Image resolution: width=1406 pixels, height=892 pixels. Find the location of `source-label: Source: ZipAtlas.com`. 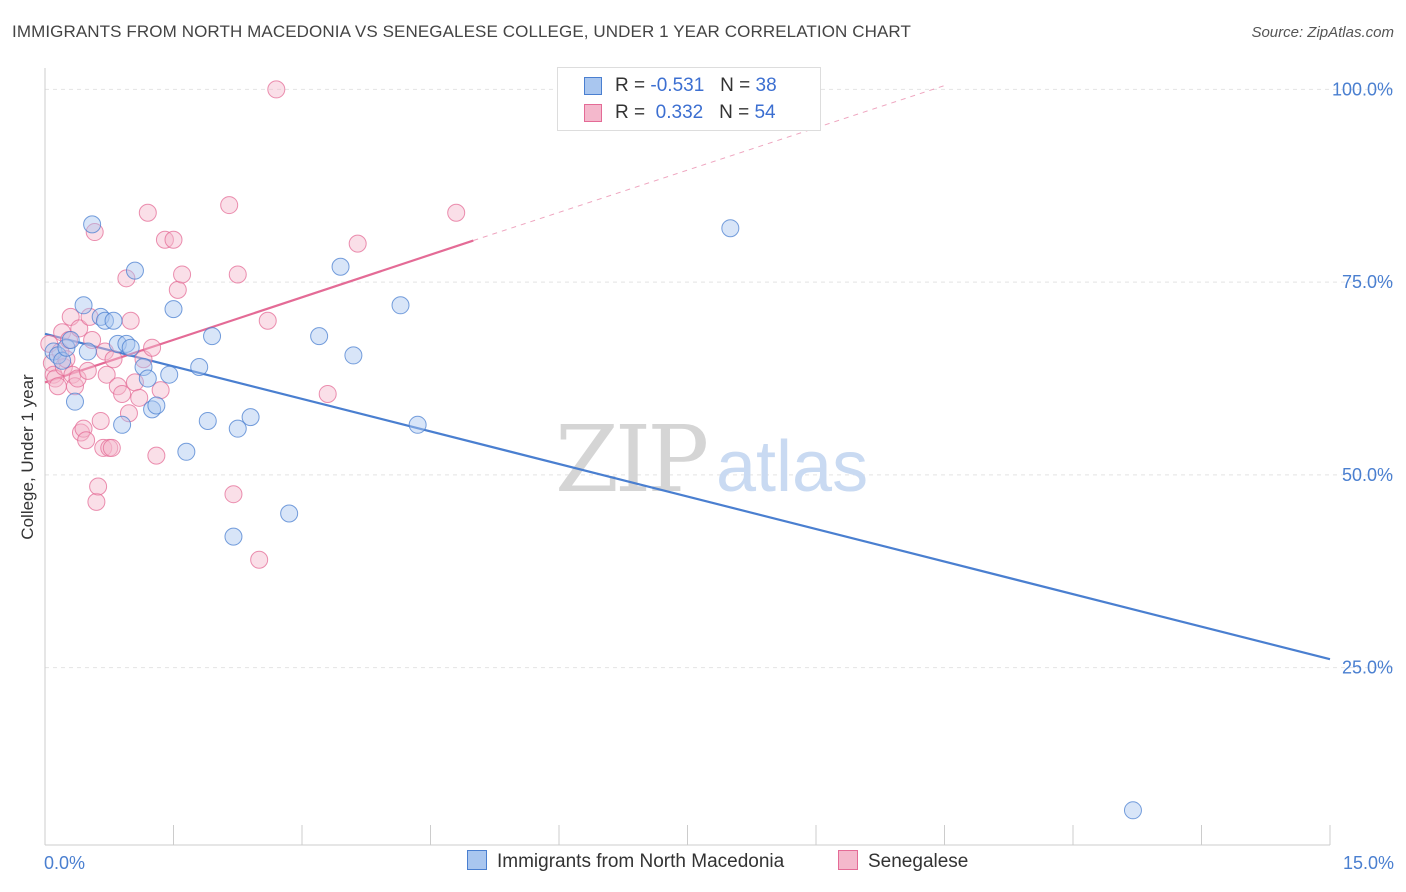

source-label: Source: ZipAtlas.com is located at coordinates (1322, 32).